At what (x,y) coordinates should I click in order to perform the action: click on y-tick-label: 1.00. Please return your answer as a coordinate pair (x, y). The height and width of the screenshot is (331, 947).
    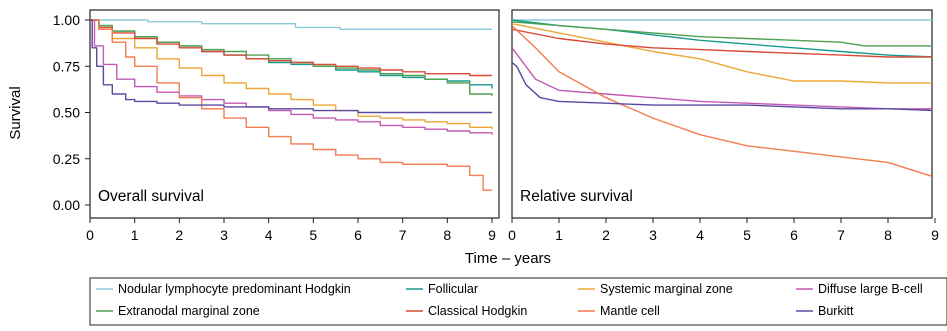
    Looking at the image, I should click on (66, 20).